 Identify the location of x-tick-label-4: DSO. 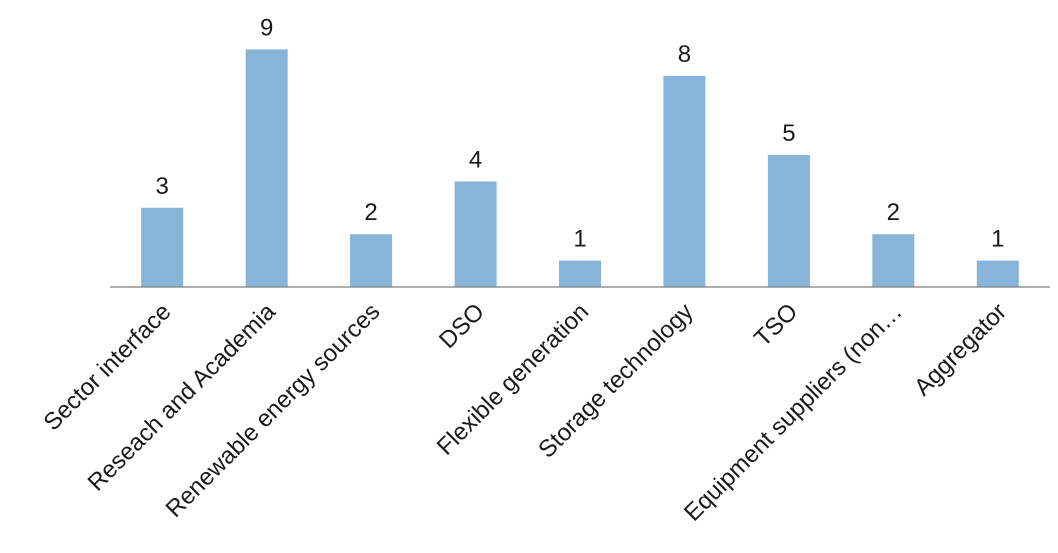
(462, 326).